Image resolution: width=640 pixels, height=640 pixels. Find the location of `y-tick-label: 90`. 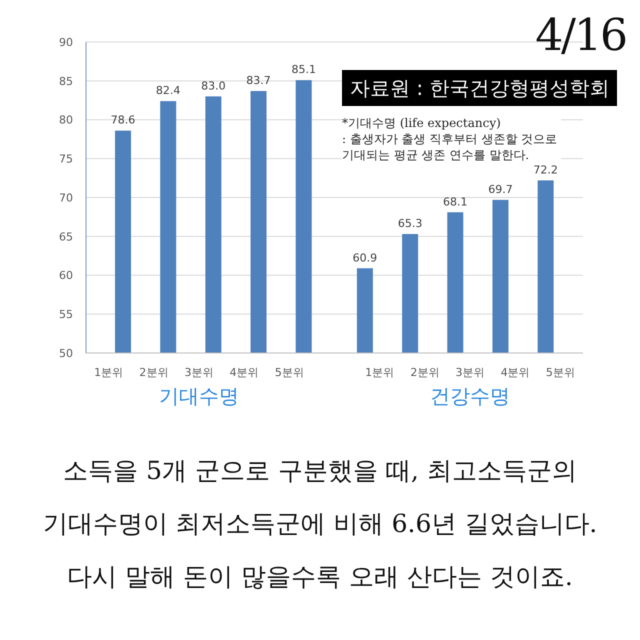

y-tick-label: 90 is located at coordinates (66, 42).